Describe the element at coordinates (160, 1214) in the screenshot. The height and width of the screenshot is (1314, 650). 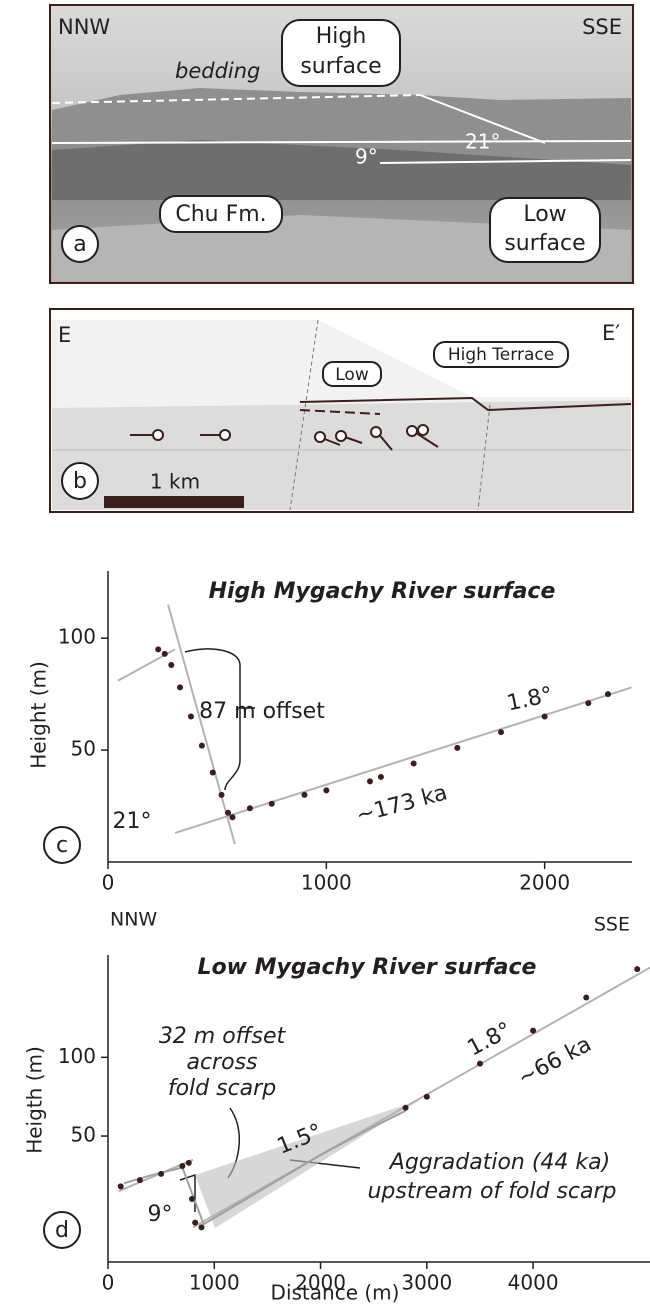
I see `annotation: 9°` at that location.